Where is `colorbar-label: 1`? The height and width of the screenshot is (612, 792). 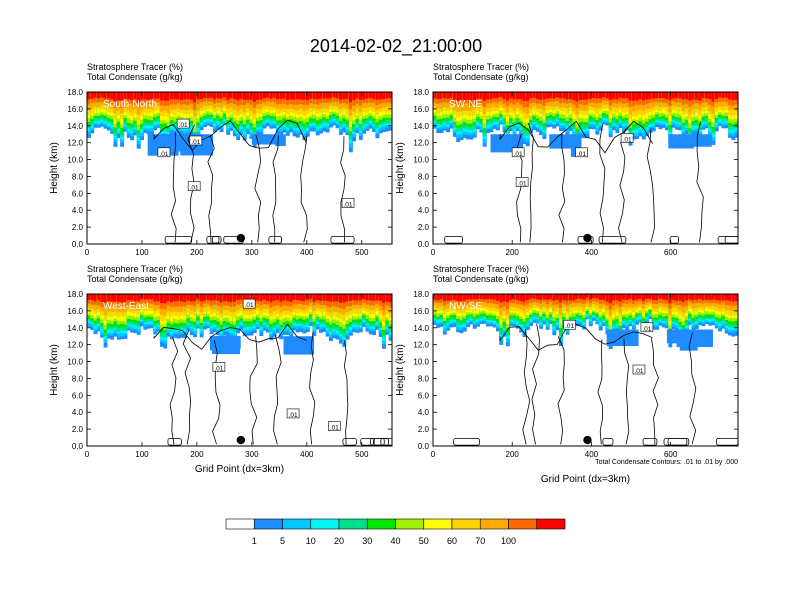 colorbar-label: 1 is located at coordinates (254, 541).